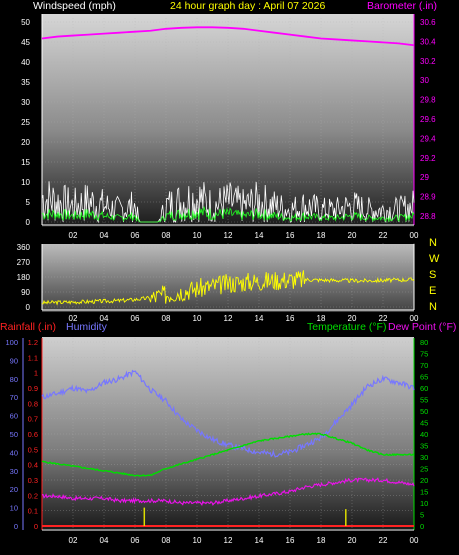 The height and width of the screenshot is (555, 459). I want to click on barometer-ytick-label: 30, so click(424, 80).